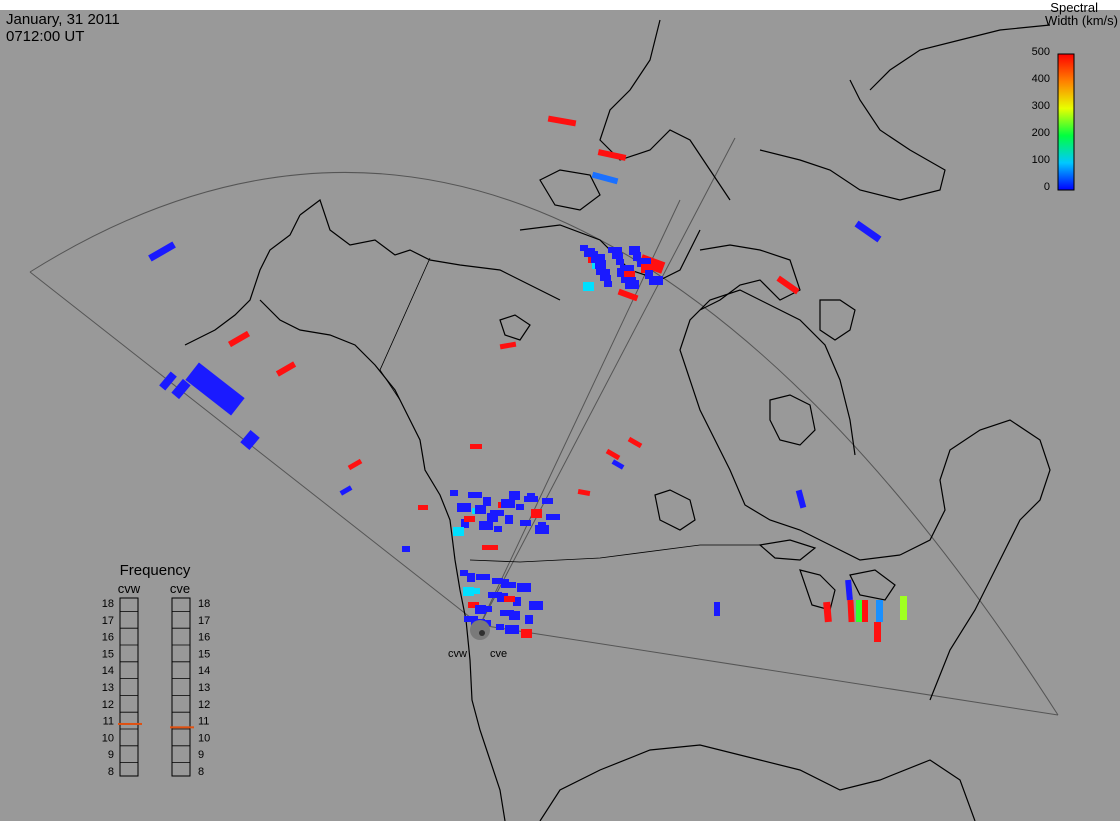  I want to click on colorbar-tick-400: 400, so click(1041, 79).